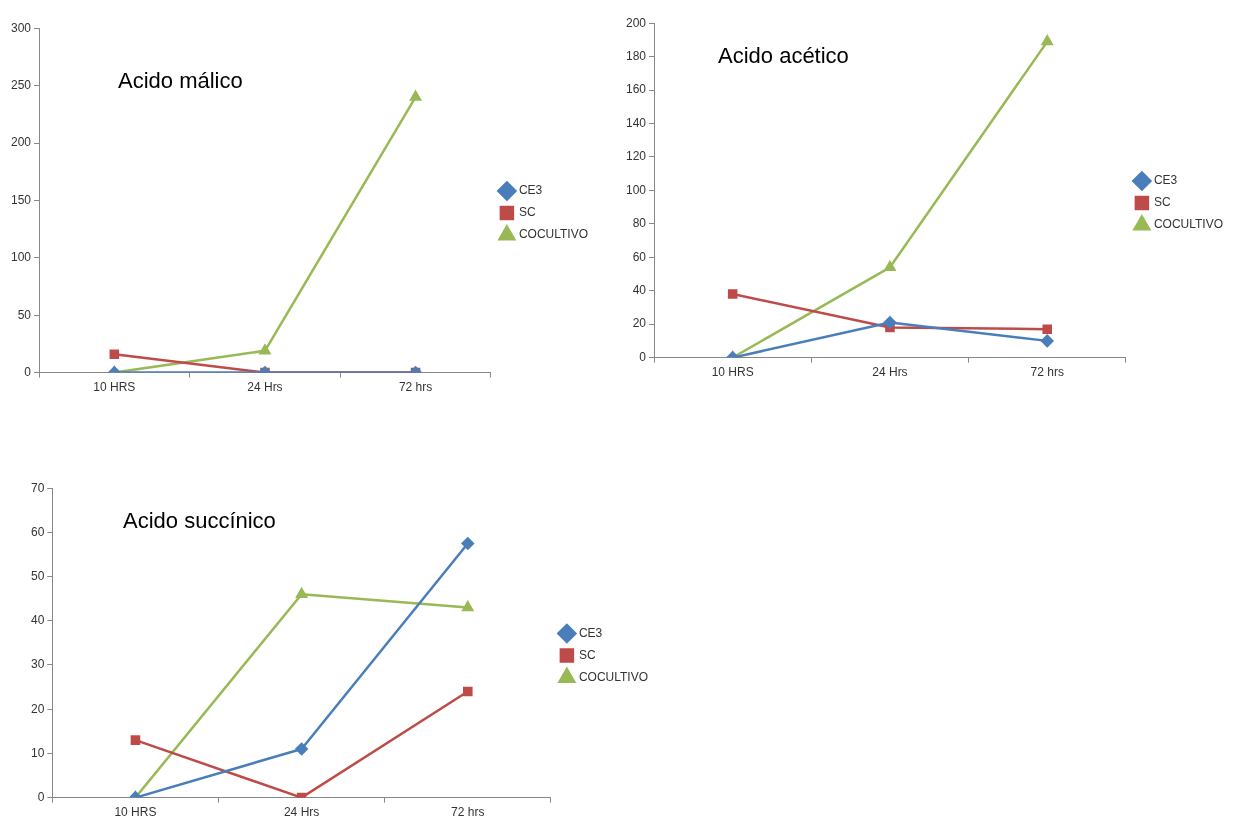 This screenshot has height=836, width=1243. What do you see at coordinates (180, 81) in the screenshot?
I see `text: Acido málico` at bounding box center [180, 81].